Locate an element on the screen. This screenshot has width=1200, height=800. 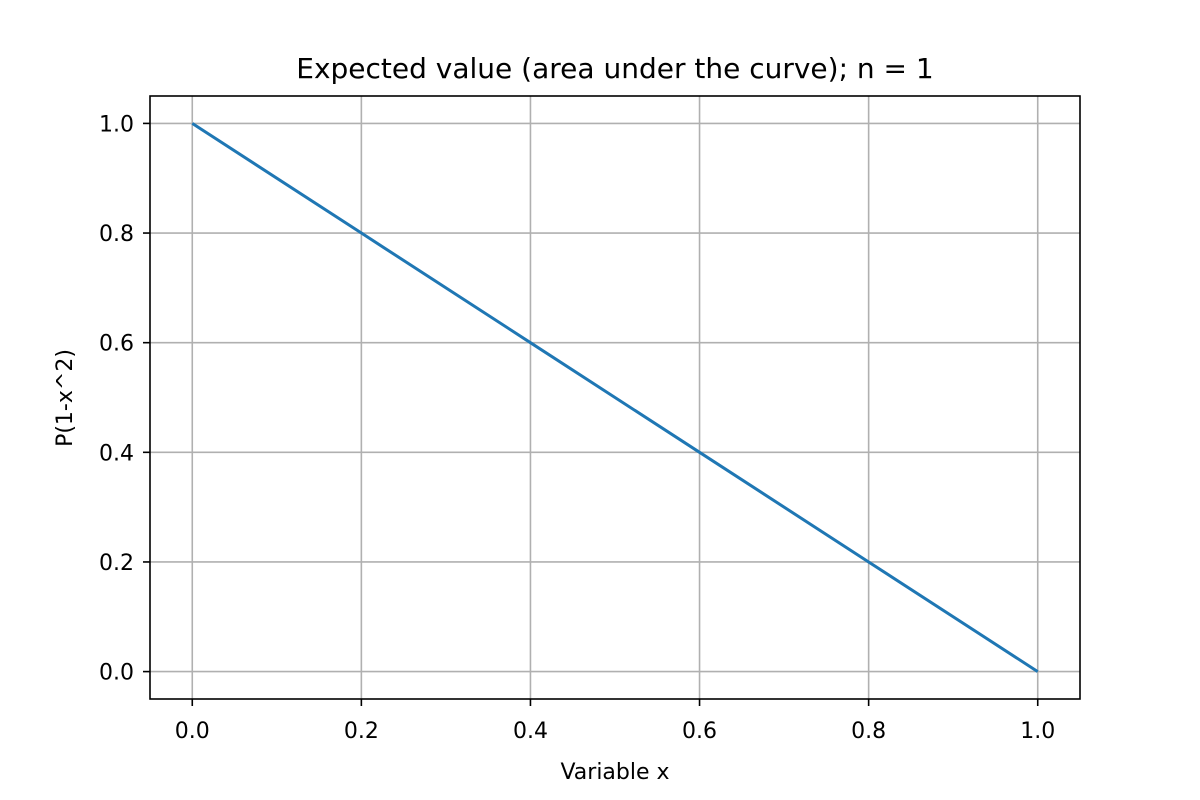
y-tick-label: 0.8 is located at coordinates (116, 234).